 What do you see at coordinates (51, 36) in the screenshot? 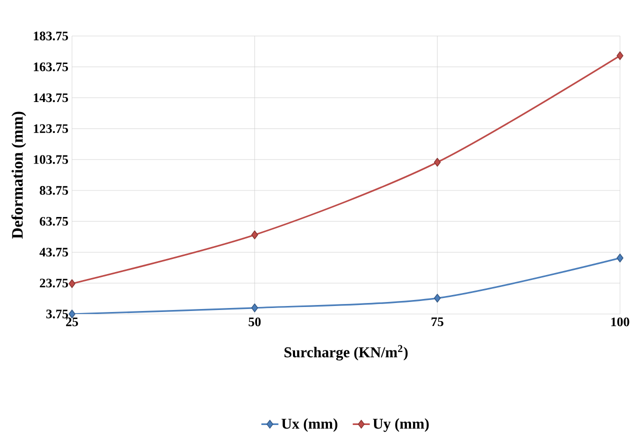
I see `y-tick-label: 183.75` at bounding box center [51, 36].